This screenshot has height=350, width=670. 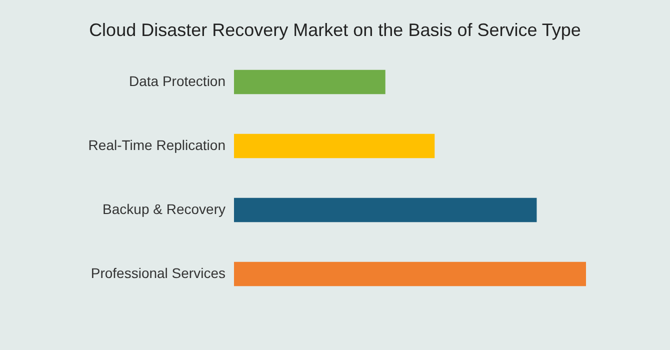 I want to click on y-tick-label: Backup & Recovery, so click(x=164, y=209).